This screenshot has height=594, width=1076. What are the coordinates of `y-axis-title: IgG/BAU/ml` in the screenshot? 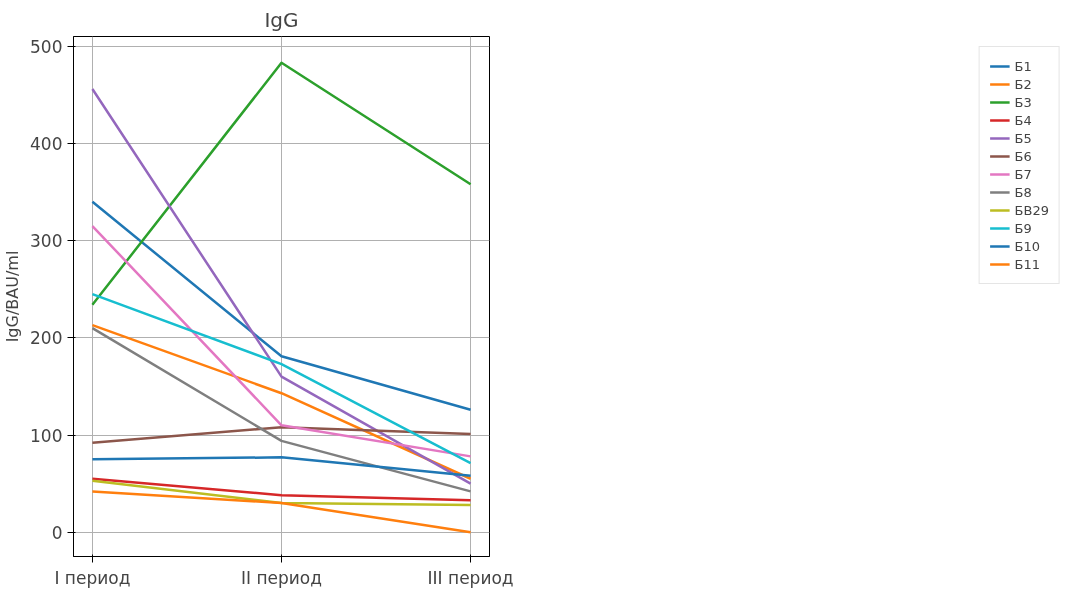 It's located at (13, 296).